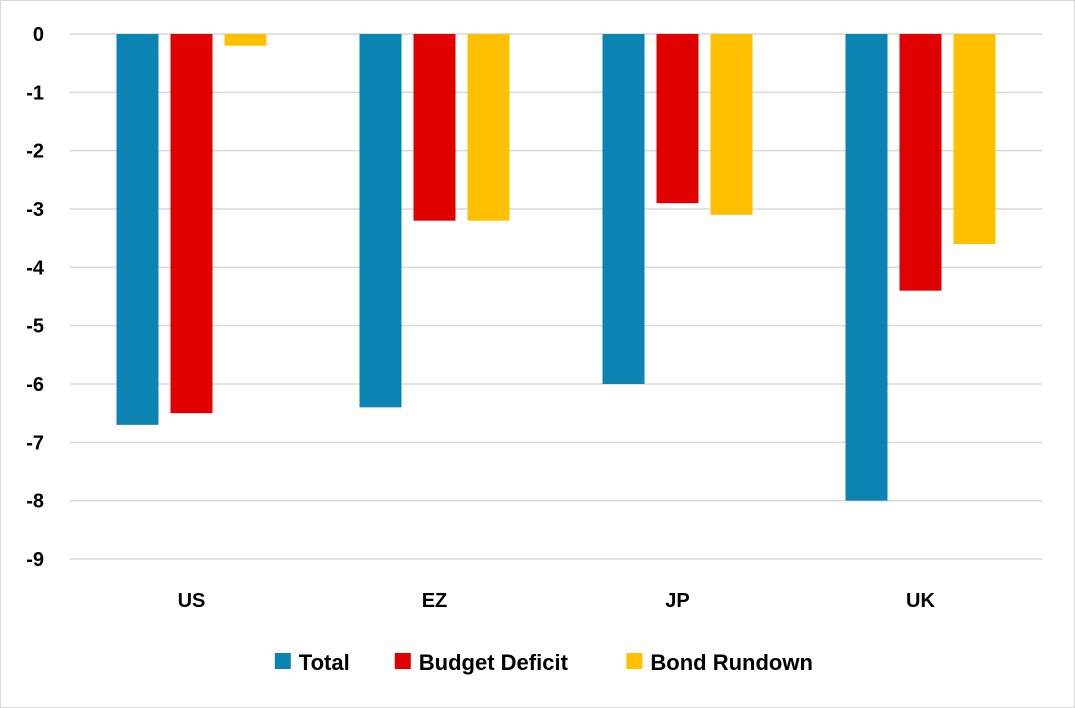 The image size is (1075, 708). I want to click on bar-us-bond-rundown, so click(245, 40).